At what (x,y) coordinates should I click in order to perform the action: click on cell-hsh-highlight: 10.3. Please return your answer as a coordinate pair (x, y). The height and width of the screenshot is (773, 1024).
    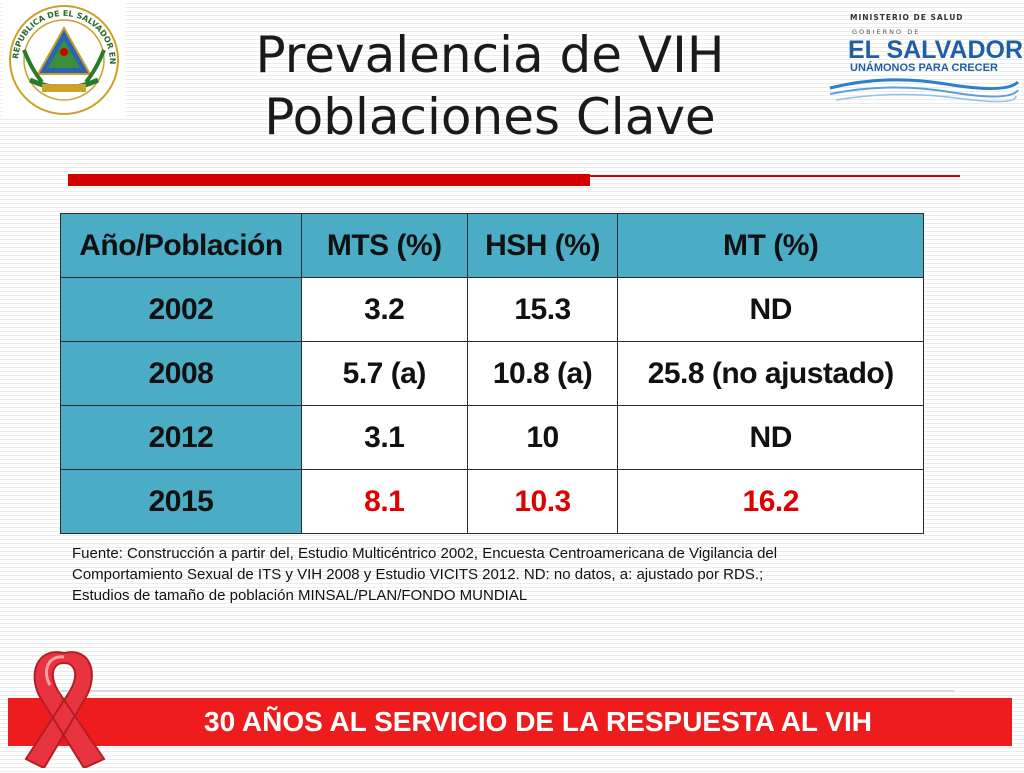
    Looking at the image, I should click on (542, 501).